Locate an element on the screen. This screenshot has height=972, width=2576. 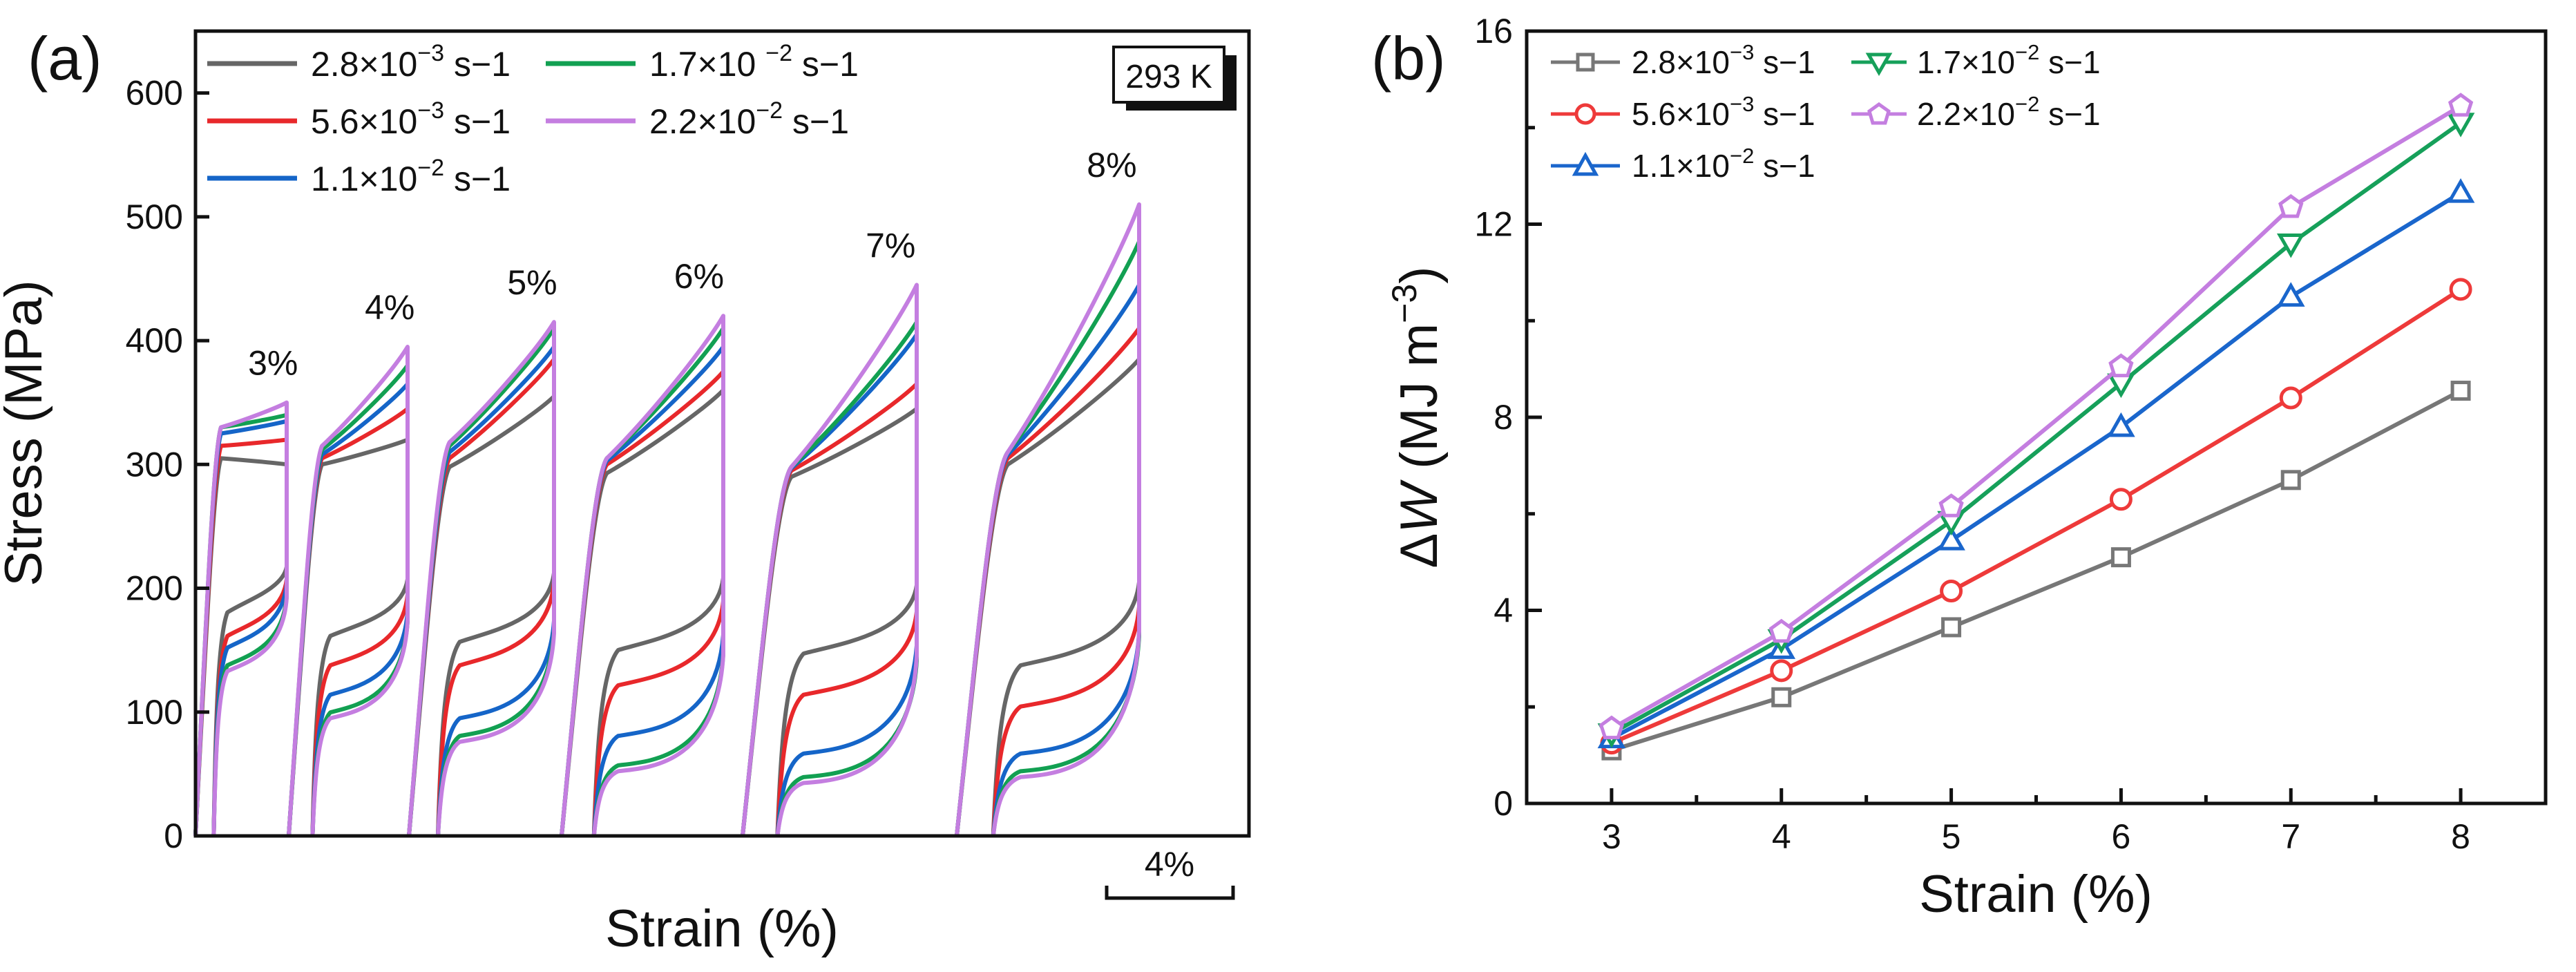
temperature-label: 293 K is located at coordinates (1168, 77).